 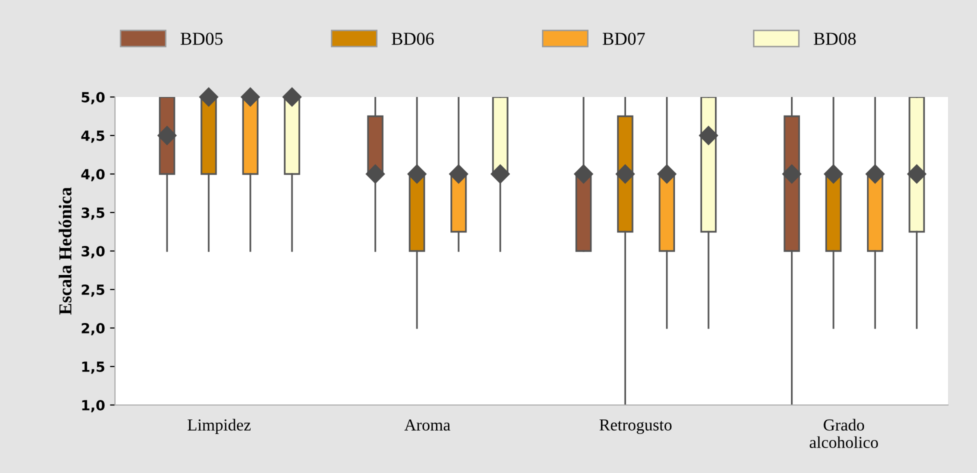 I want to click on x-tick-label: Grado alcoholico, so click(x=844, y=433).